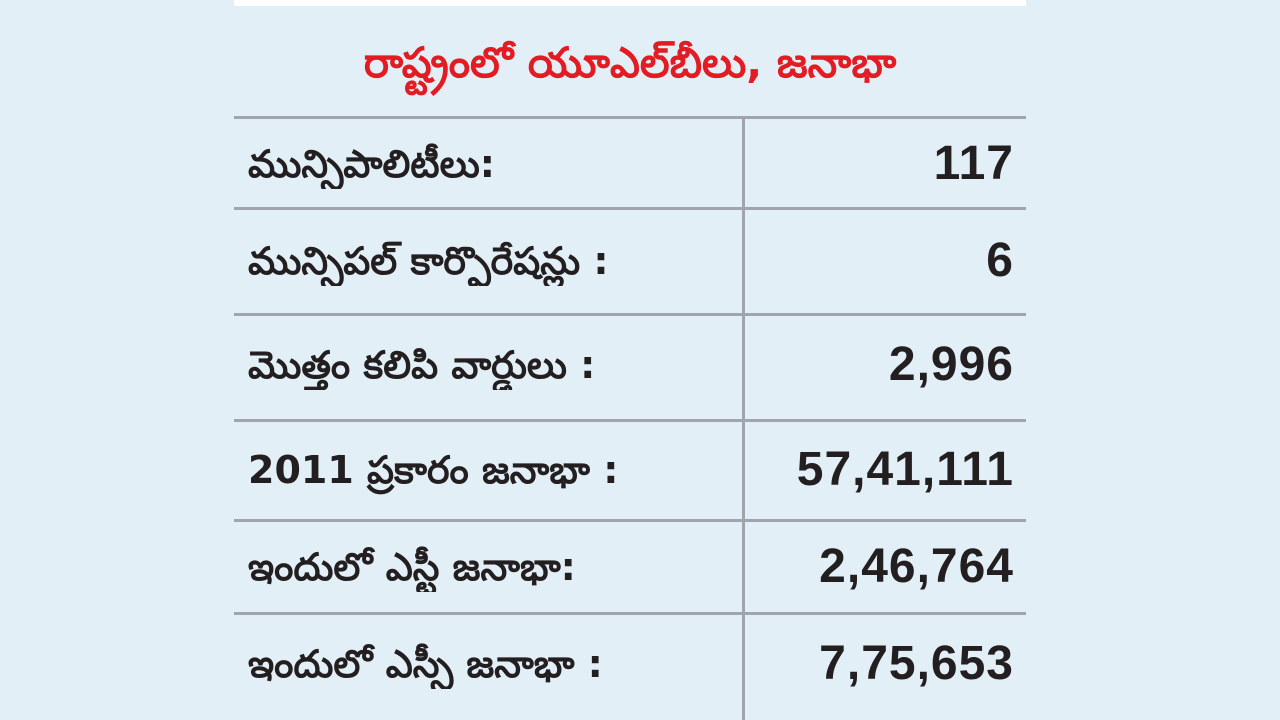 The width and height of the screenshot is (1280, 720). I want to click on table-row: మొత్తం కలిపి వార్డులు : 2,996, so click(630, 367).